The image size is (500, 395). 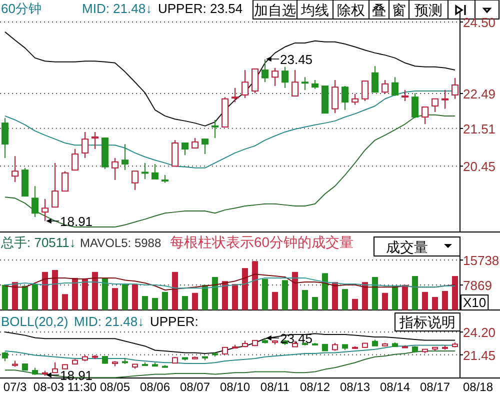 I want to click on annotation: UPPER: 23.54, so click(x=200, y=8).